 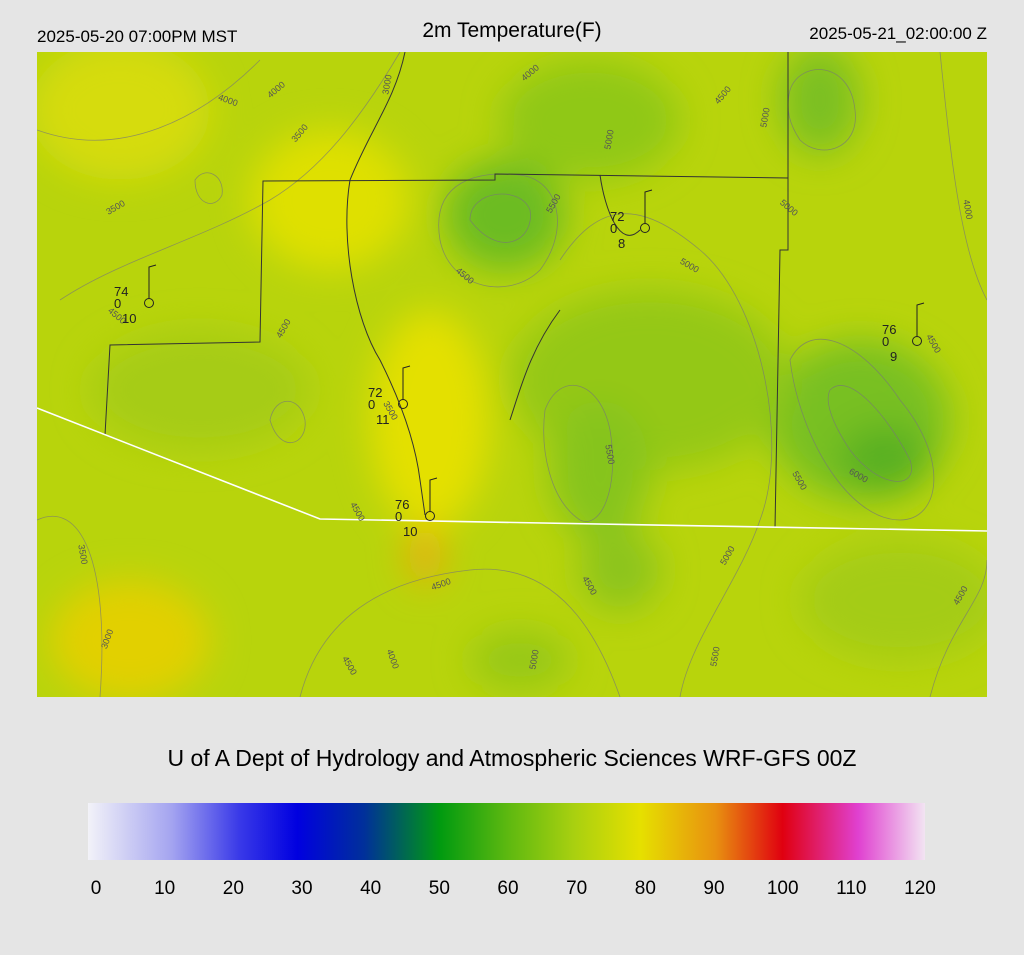 I want to click on valid-time-utc: 2025-05-21_02:00:00 Z, so click(x=898, y=33).